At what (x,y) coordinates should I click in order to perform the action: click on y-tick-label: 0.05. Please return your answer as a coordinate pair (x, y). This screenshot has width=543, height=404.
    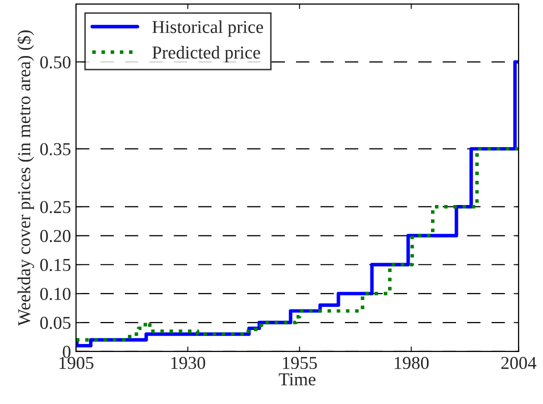
    Looking at the image, I should click on (55, 323).